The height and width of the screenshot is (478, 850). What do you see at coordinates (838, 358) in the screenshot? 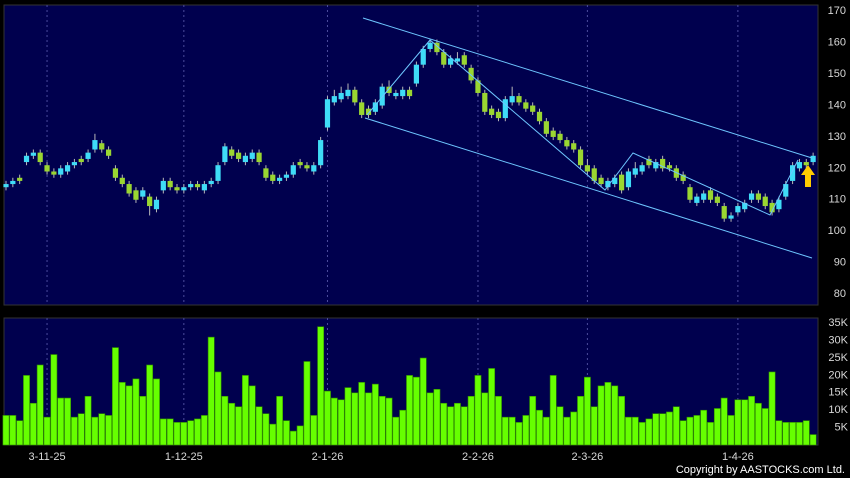
I see `y2-tick-label: 25K` at bounding box center [838, 358].